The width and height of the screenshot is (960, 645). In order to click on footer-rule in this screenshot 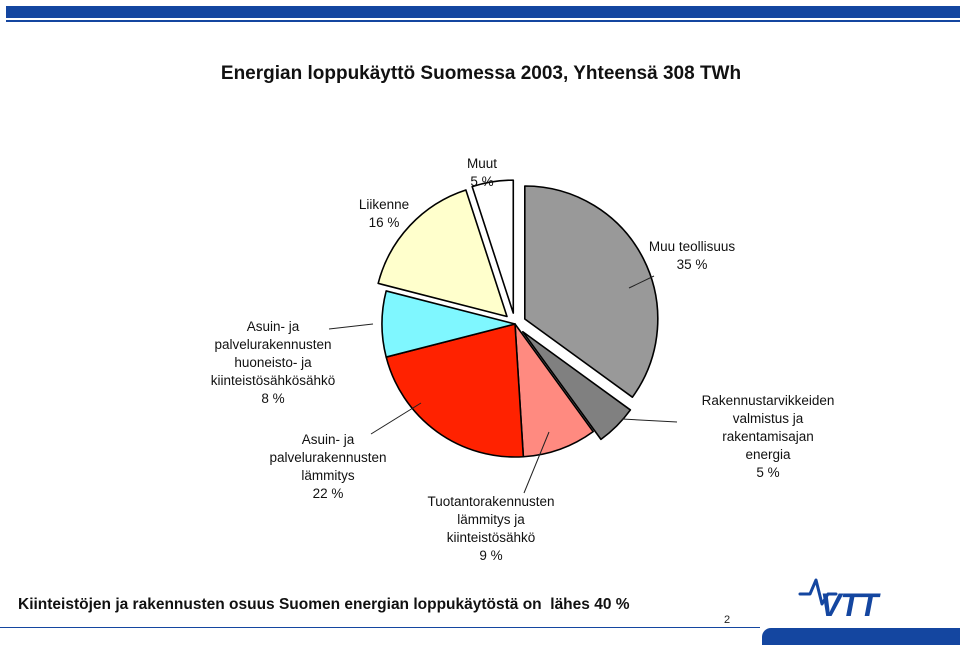, I will do `click(380, 627)`.